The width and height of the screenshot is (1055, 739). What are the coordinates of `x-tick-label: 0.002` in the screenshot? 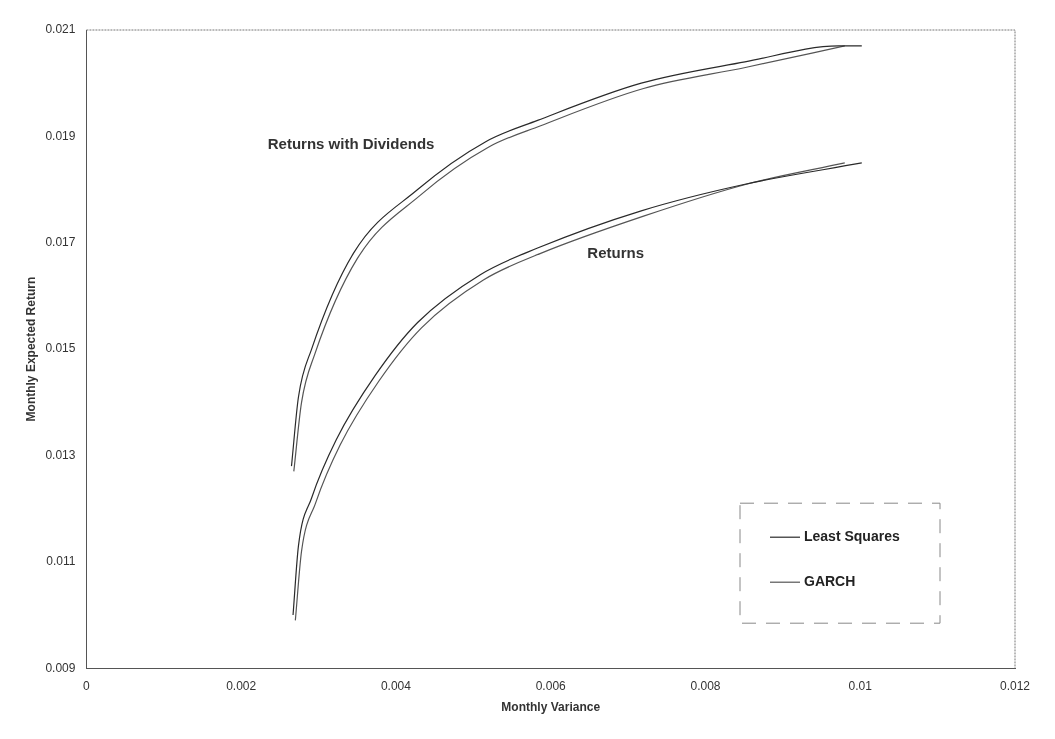 It's located at (241, 685).